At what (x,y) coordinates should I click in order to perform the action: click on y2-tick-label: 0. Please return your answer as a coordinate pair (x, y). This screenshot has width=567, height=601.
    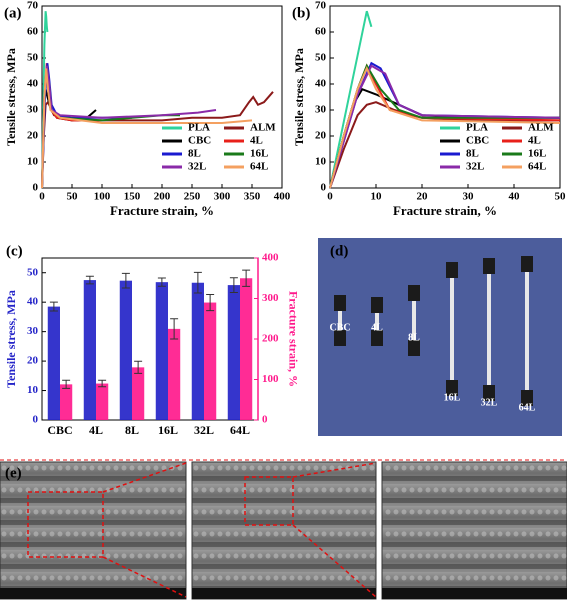
    Looking at the image, I should click on (265, 420).